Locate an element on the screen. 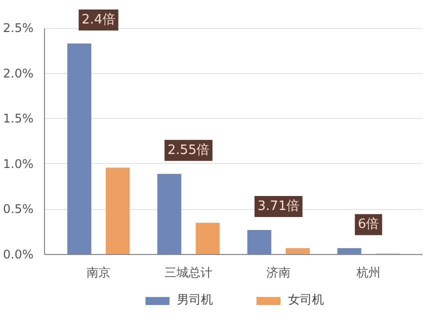  x-tick-label: 济南 is located at coordinates (278, 273).